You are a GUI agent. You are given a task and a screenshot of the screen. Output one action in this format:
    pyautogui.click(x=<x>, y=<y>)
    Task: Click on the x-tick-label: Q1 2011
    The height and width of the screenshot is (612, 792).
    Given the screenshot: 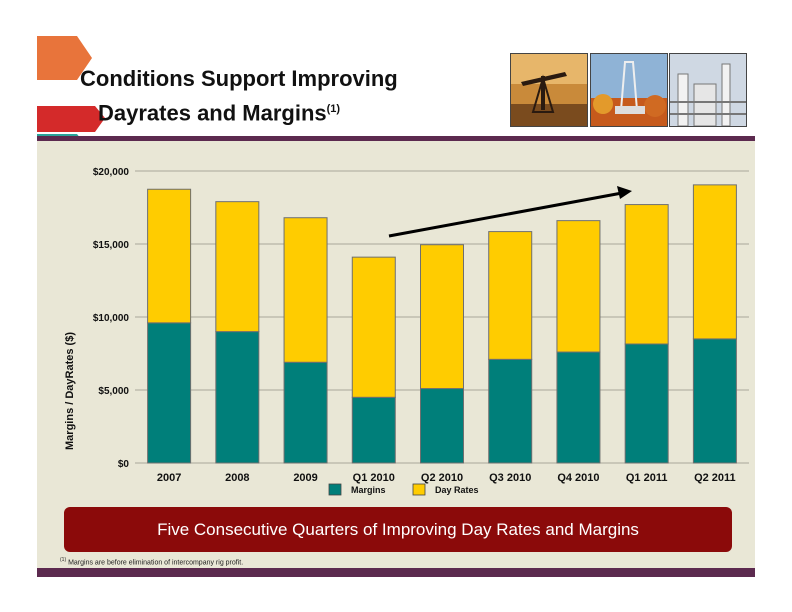 What is the action you would take?
    pyautogui.click(x=647, y=478)
    